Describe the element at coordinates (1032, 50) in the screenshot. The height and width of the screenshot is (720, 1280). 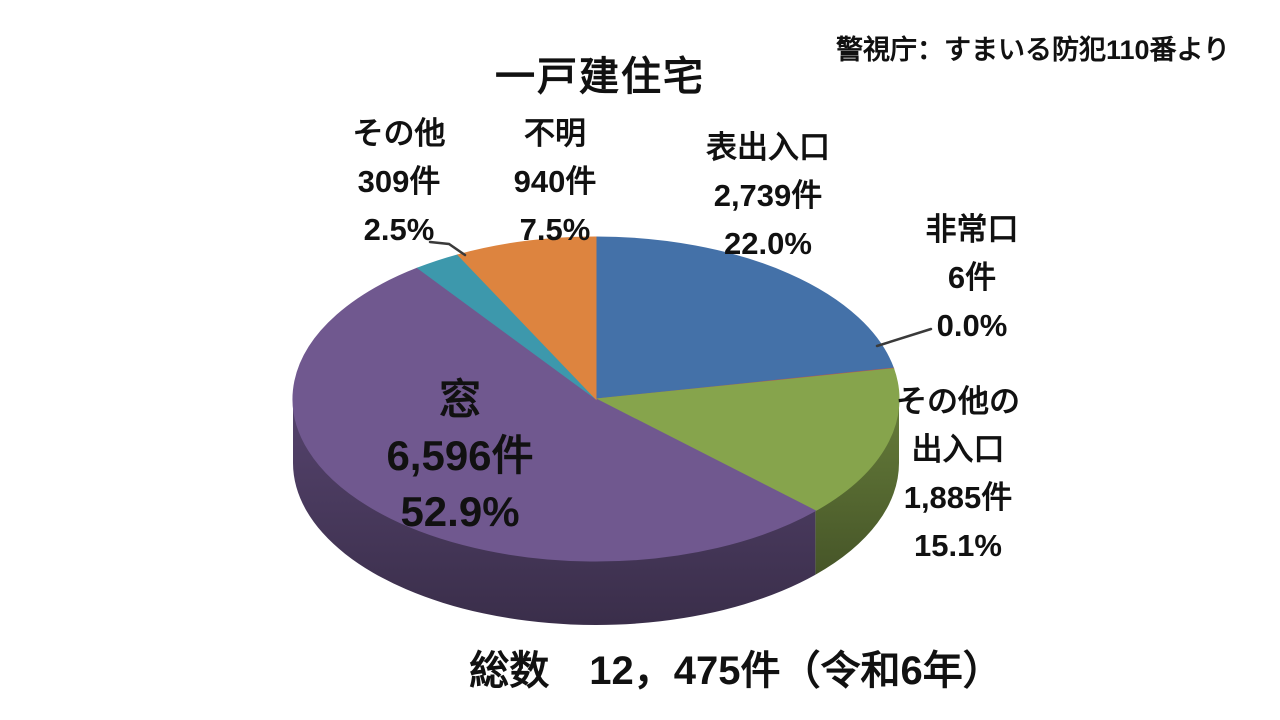
I see `source-credit: 警視庁：すまいる防犯110番より` at that location.